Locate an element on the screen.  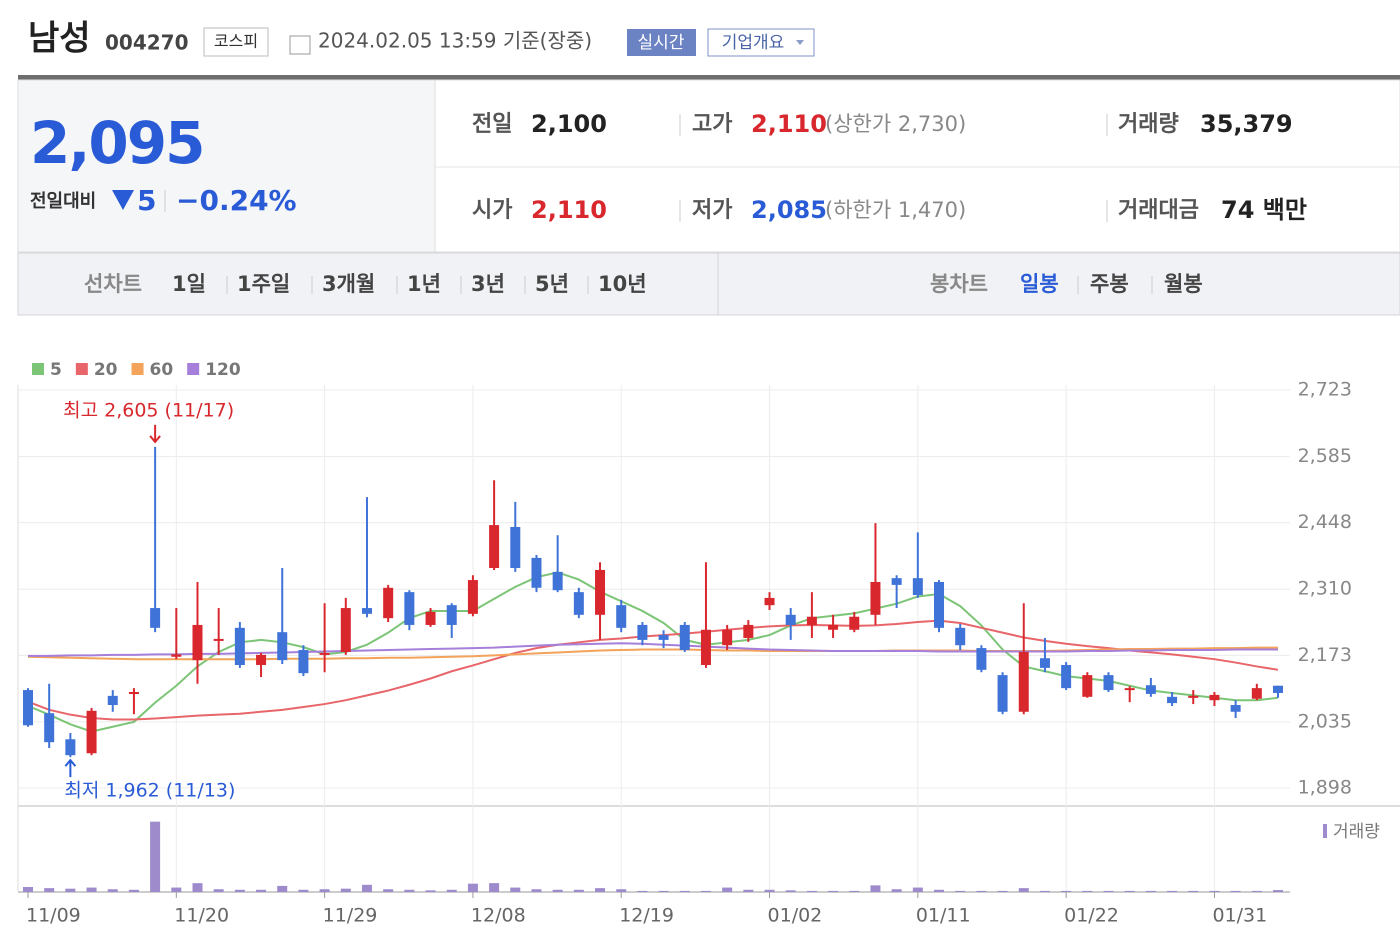
overview-label: 기업개요 is located at coordinates (753, 43).